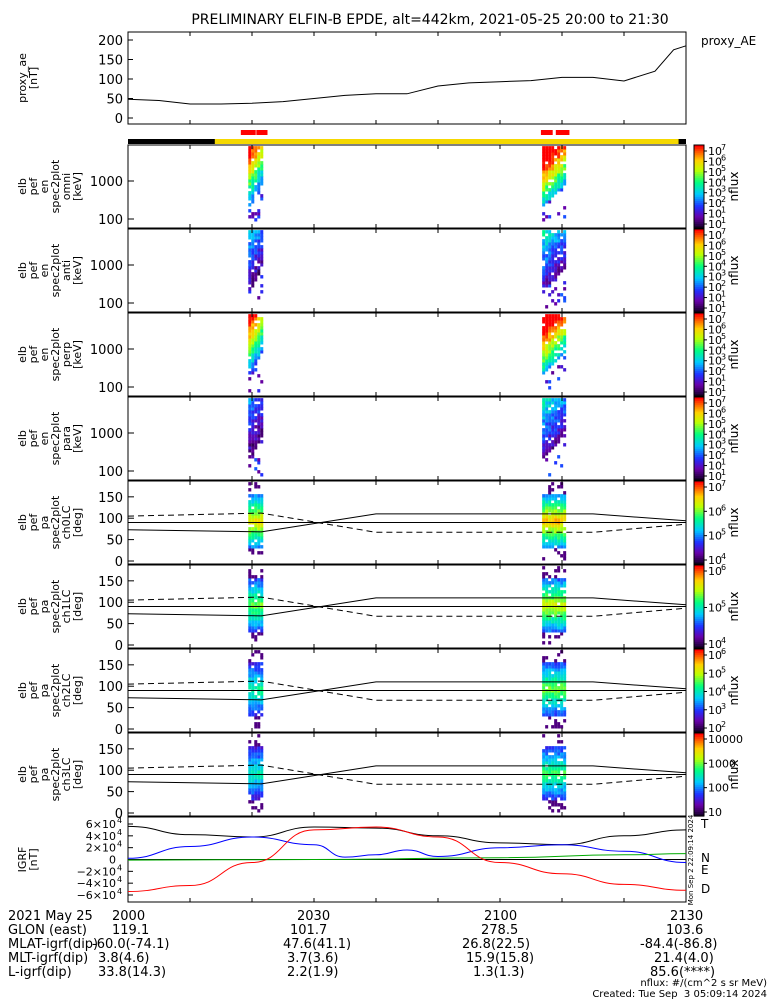 This screenshot has height=1000, width=775. Describe the element at coordinates (715, 466) in the screenshot. I see `spec-para-colorbar-tick-label: 10` at that location.